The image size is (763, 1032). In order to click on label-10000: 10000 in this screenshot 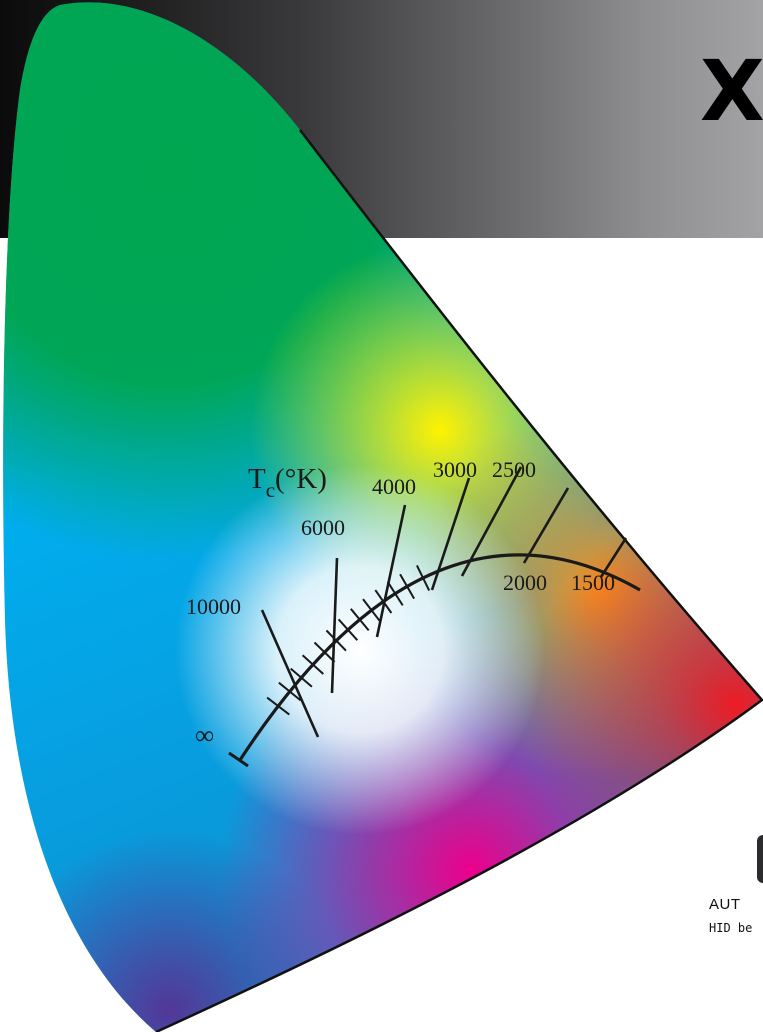, I will do `click(213, 606)`.